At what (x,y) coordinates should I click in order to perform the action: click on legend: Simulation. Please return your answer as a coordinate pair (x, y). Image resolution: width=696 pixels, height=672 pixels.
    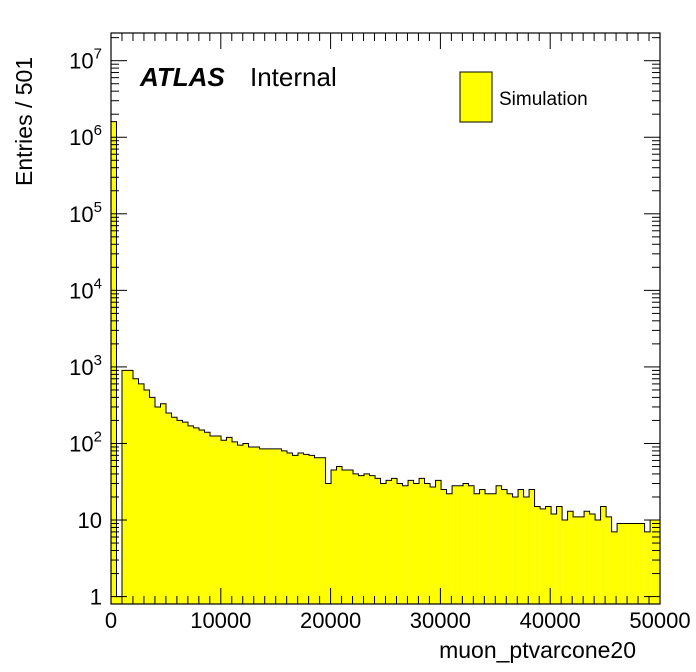
    Looking at the image, I should click on (523, 97).